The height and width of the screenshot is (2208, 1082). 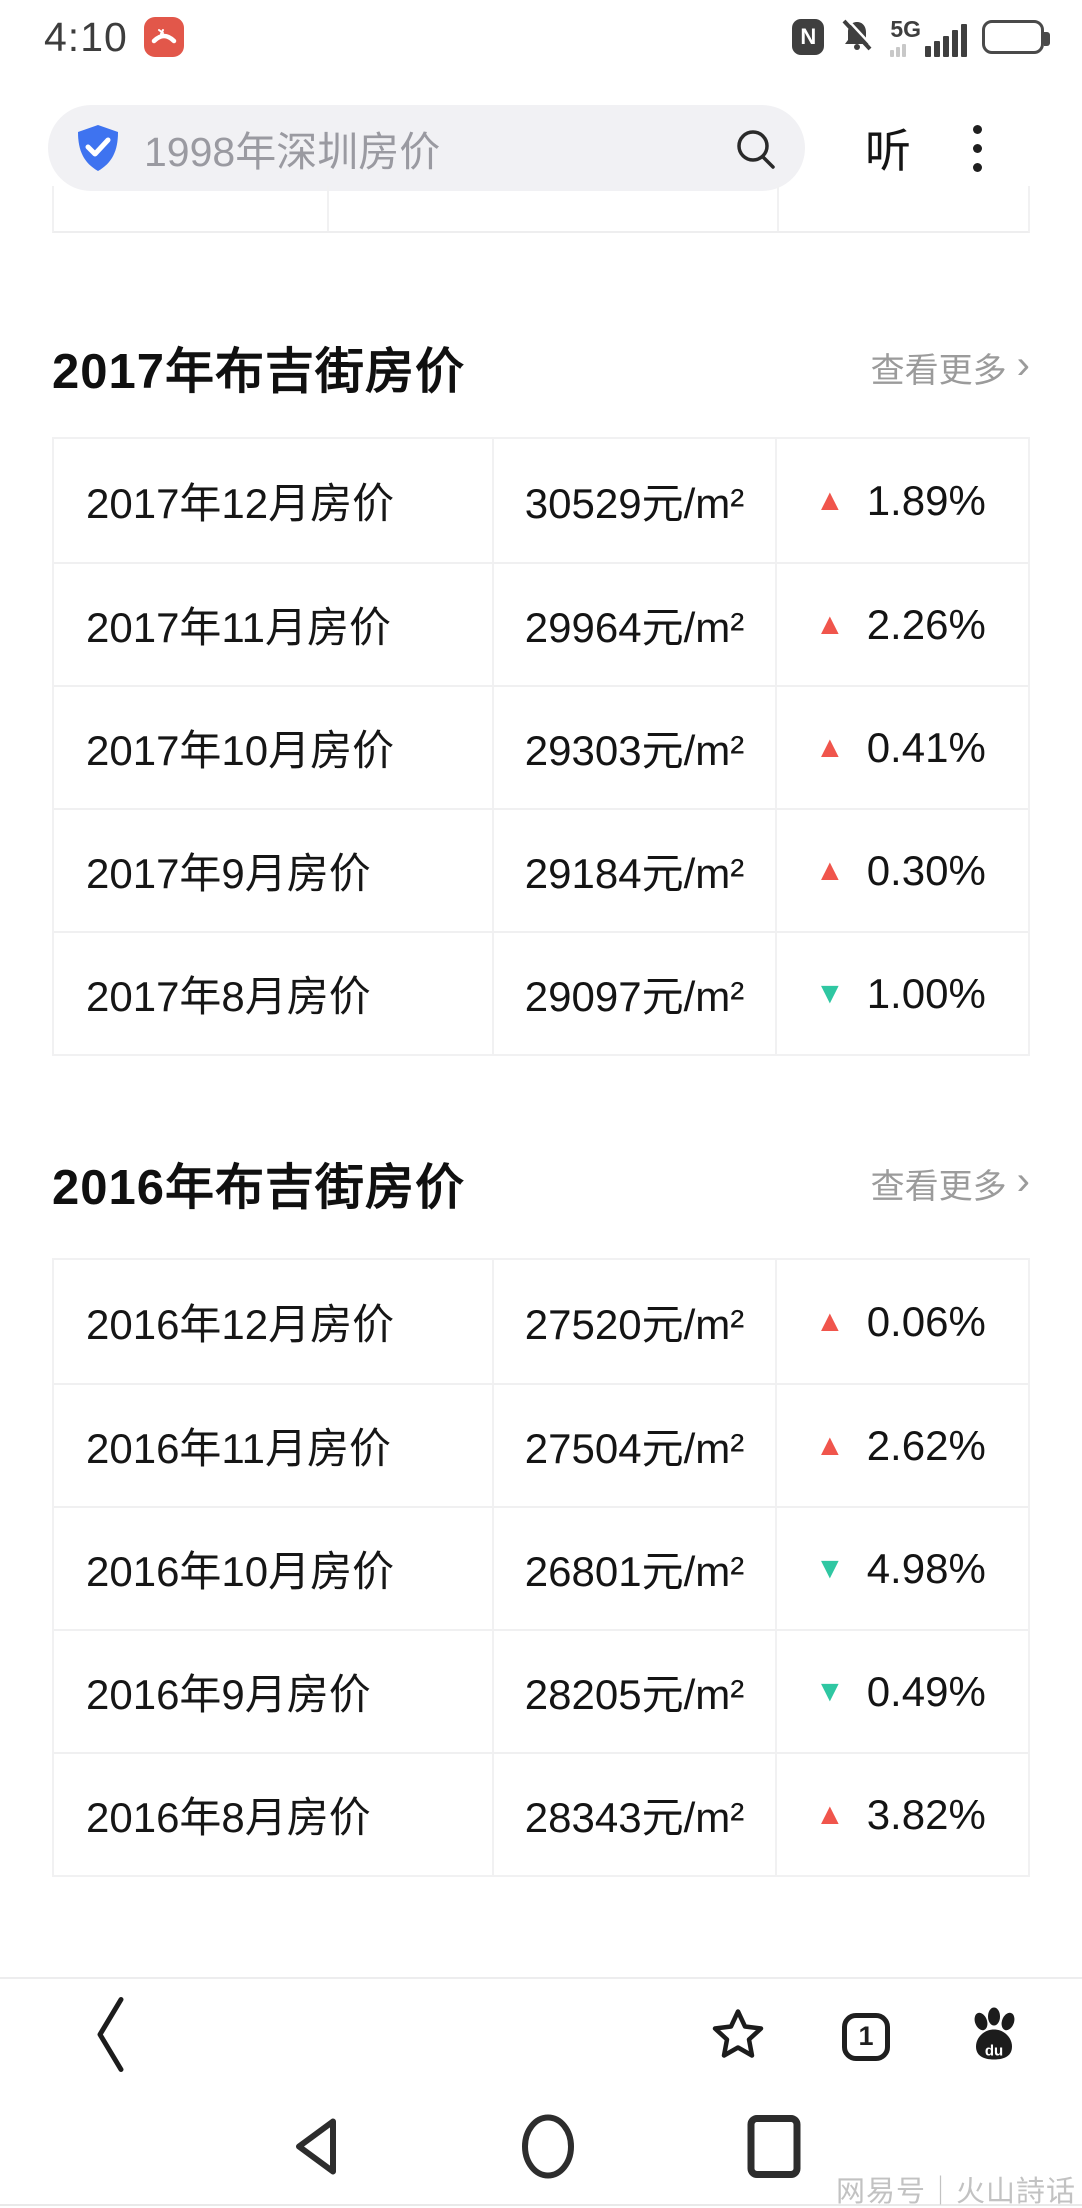 What do you see at coordinates (541, 209) in the screenshot?
I see `table-row-partial` at bounding box center [541, 209].